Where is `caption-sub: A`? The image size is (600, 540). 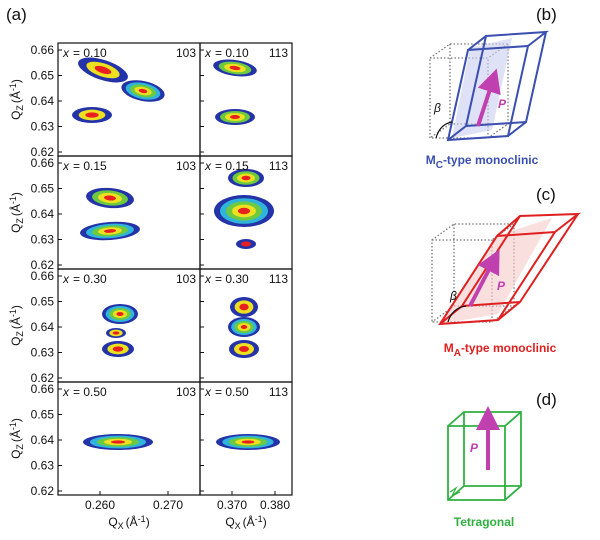
caption-sub: A is located at coordinates (457, 353).